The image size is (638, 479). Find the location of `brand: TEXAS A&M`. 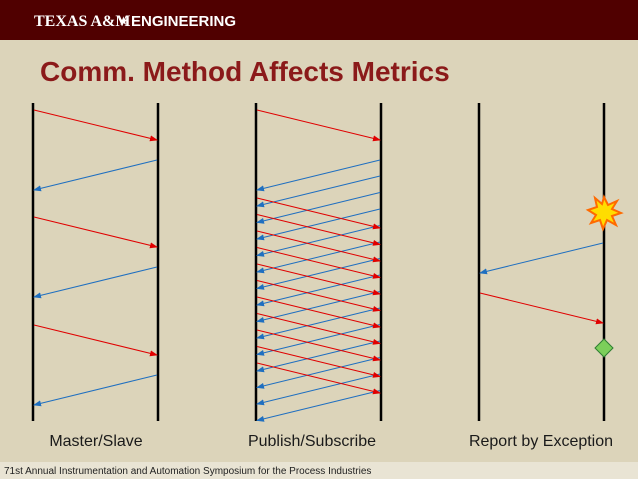

brand: TEXAS A&M is located at coordinates (82, 21).